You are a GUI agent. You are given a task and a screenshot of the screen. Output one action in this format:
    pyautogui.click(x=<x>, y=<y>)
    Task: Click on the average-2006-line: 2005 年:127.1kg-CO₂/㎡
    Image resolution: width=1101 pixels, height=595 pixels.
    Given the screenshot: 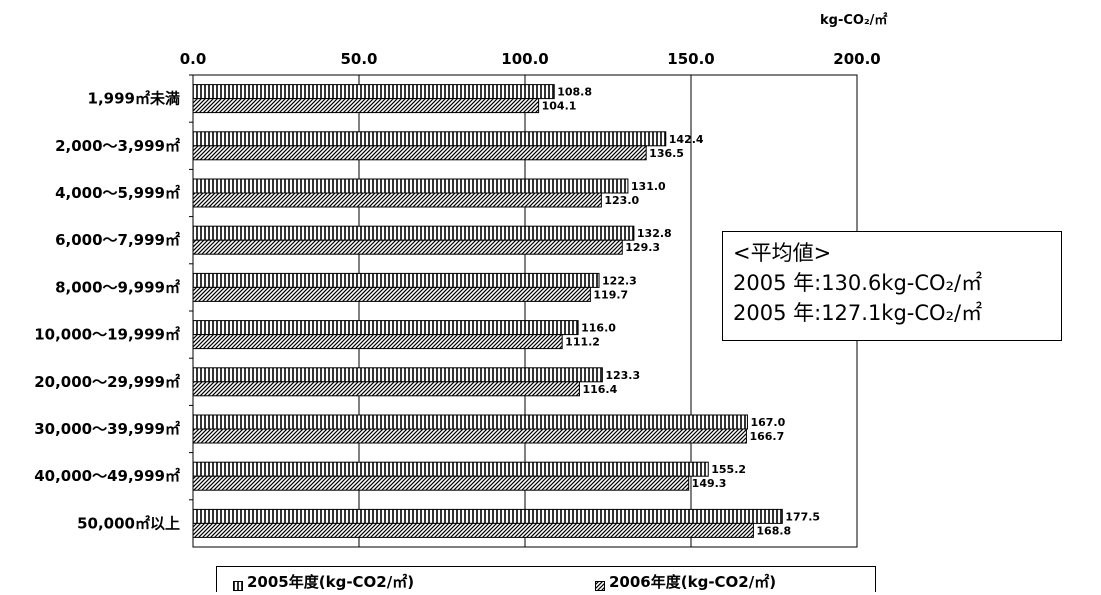 What is the action you would take?
    pyautogui.click(x=858, y=313)
    